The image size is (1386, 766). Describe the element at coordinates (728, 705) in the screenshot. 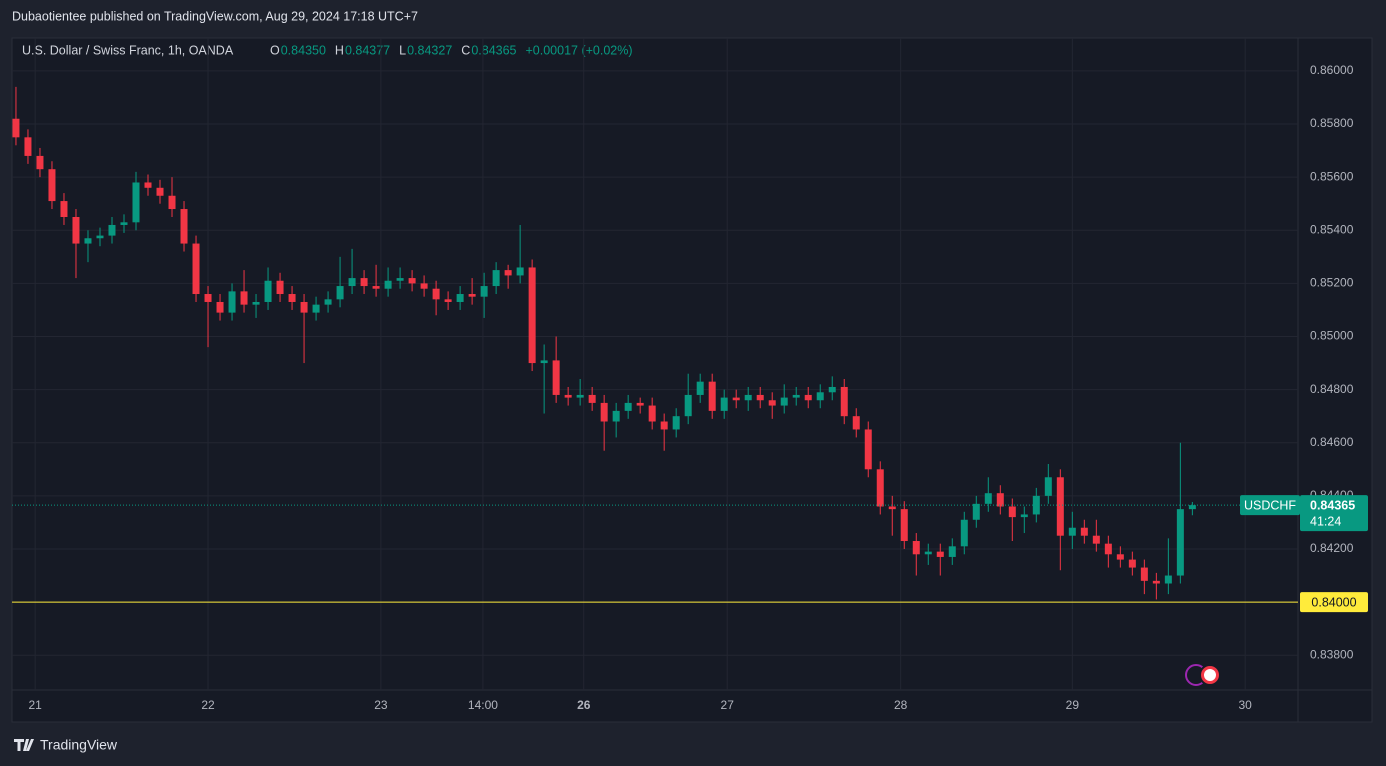

I see `x-tick-label: 27` at that location.